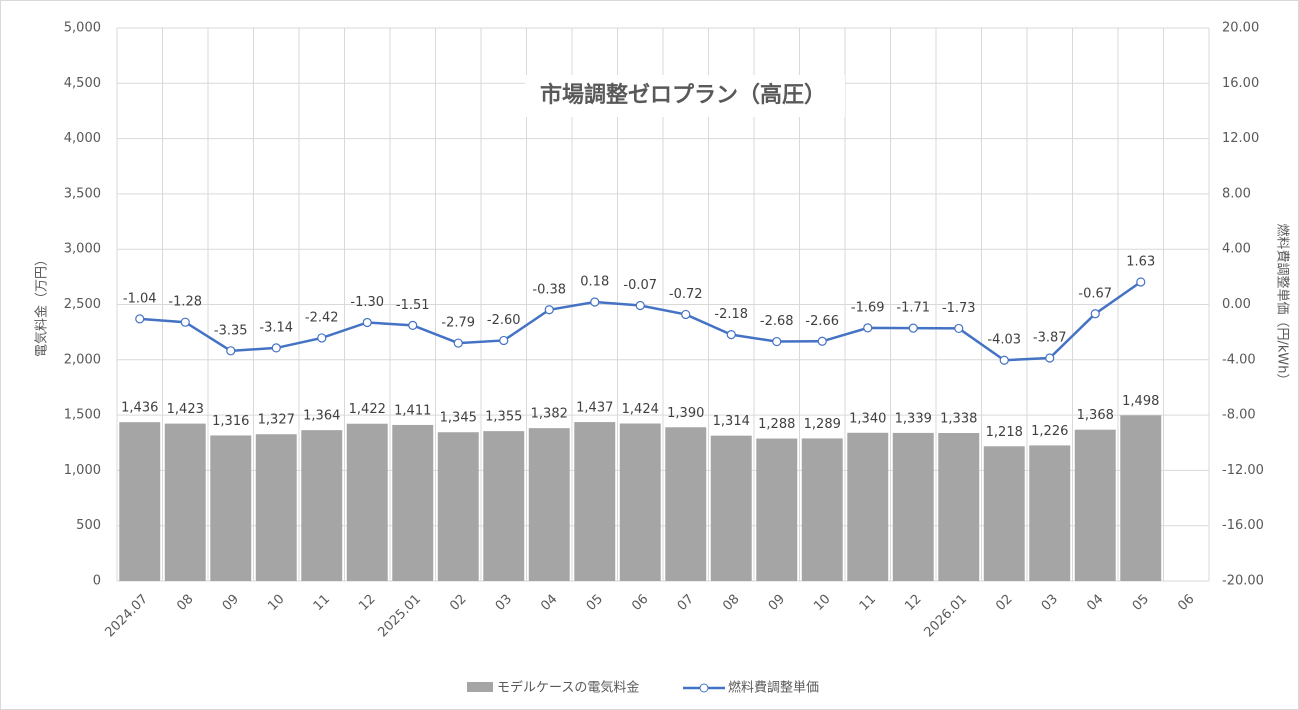 This screenshot has height=710, width=1299. I want to click on y2-tick-label: 16.00, so click(1240, 83).